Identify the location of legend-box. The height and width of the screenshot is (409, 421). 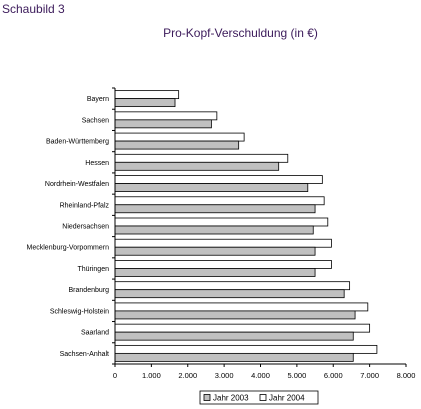
(259, 397).